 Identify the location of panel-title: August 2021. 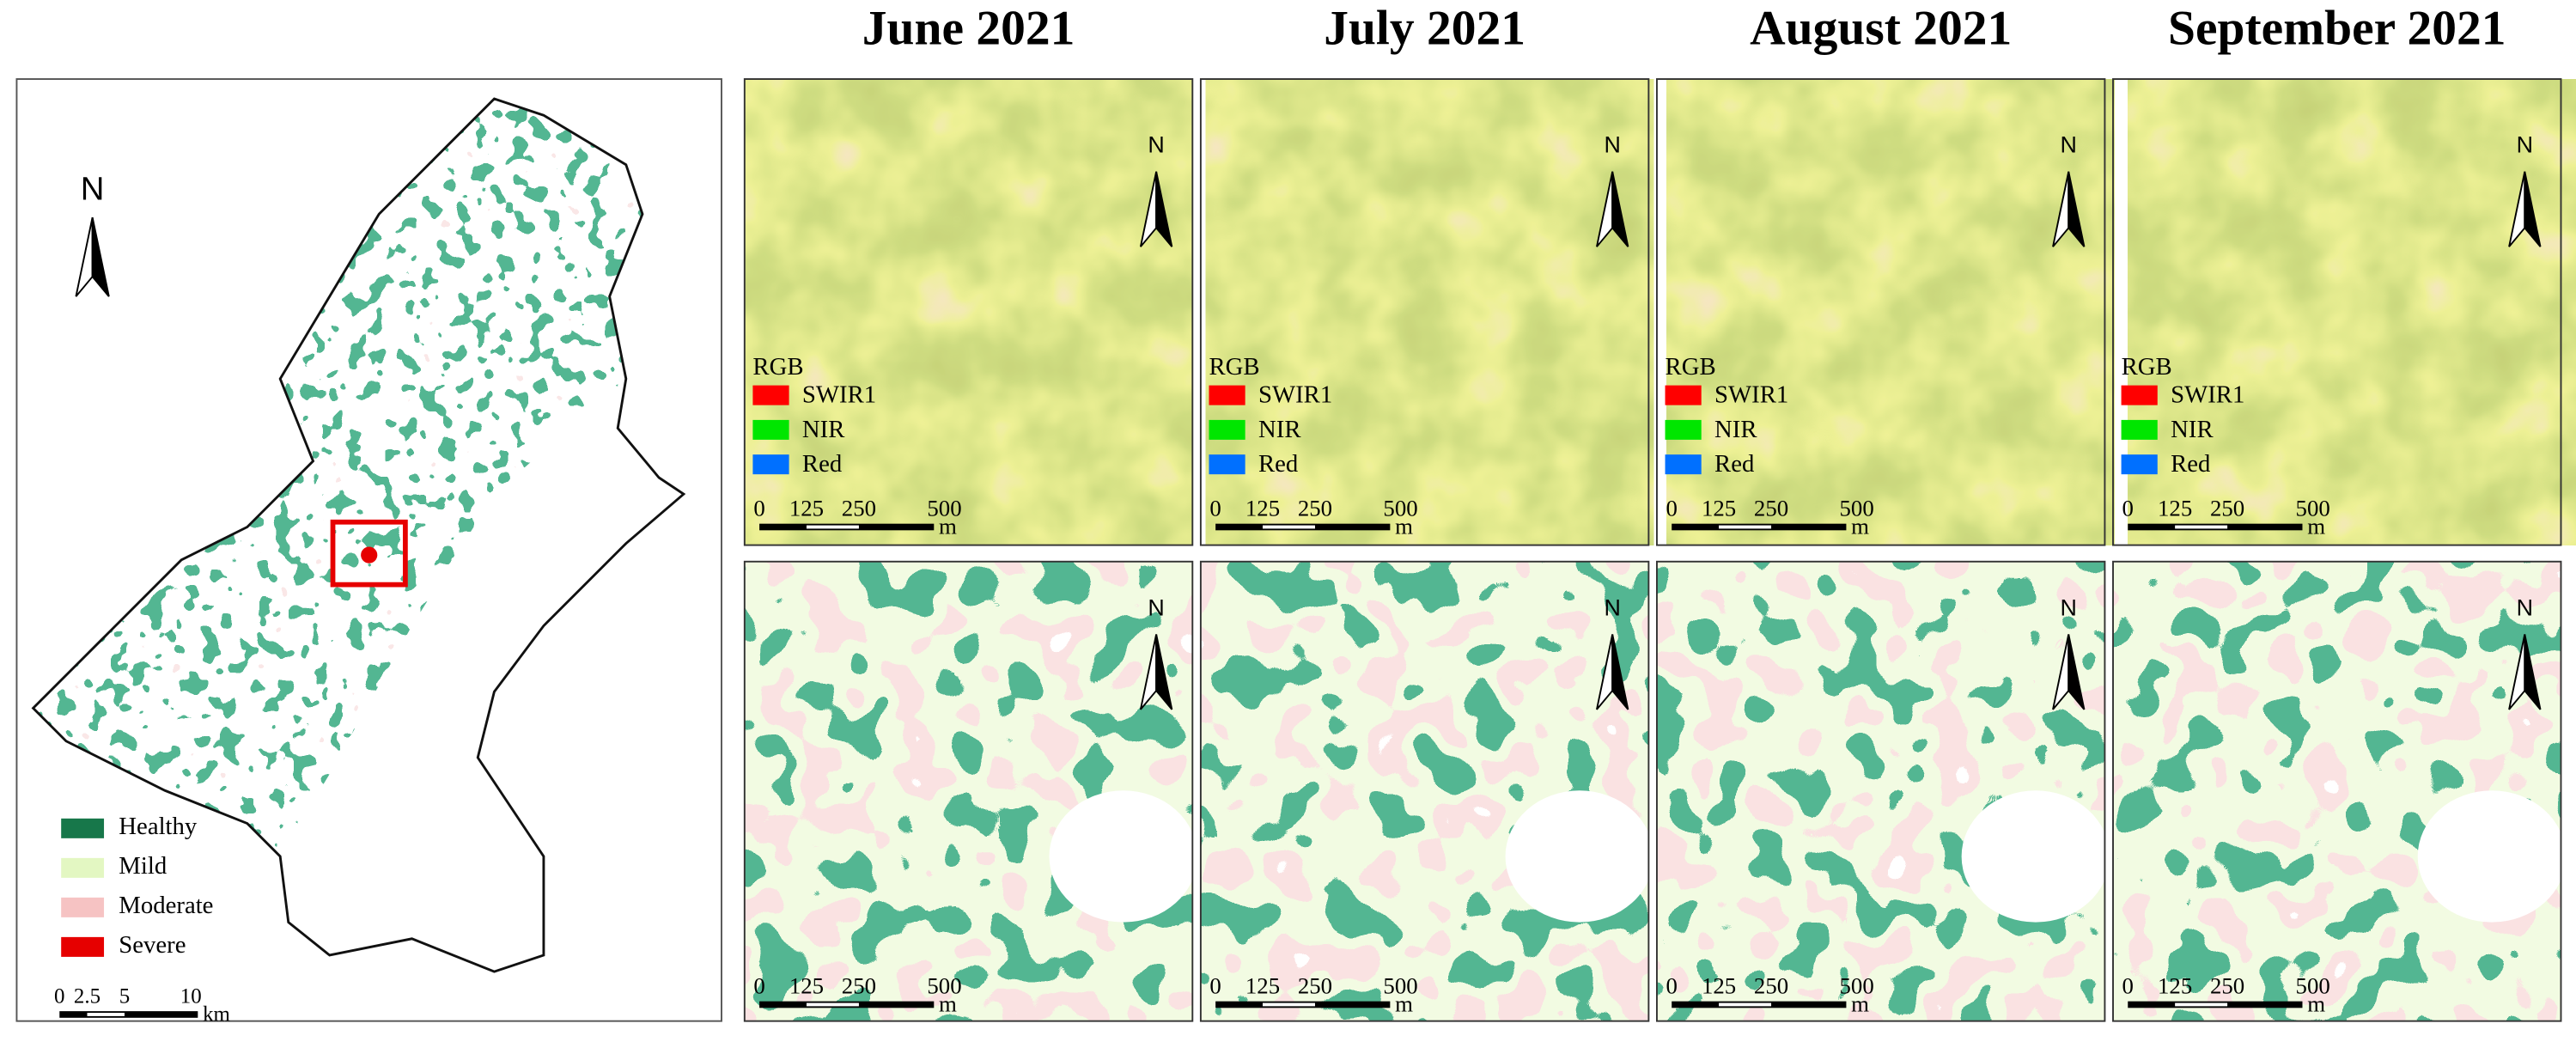
(1881, 29).